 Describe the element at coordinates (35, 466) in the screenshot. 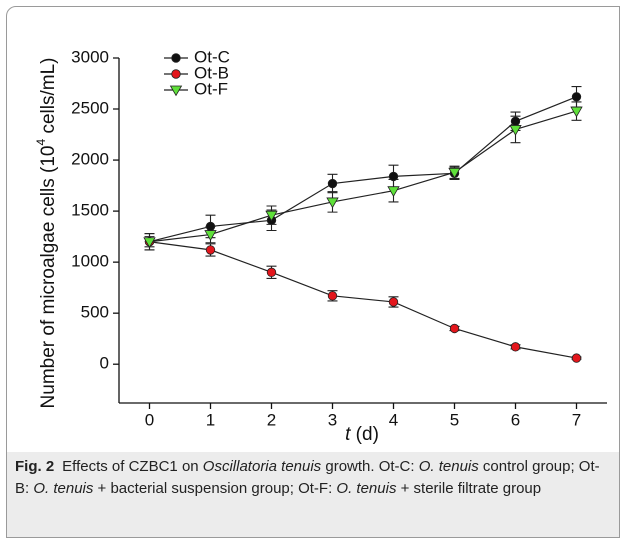

I see `caption-label: Fig. 2` at that location.